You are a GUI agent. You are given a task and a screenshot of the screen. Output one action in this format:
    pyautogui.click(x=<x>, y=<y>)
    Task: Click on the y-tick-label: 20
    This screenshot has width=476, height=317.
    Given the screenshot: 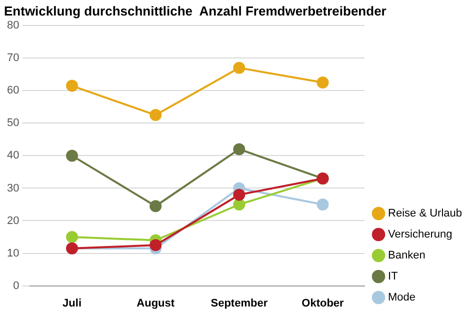 What is the action you would take?
    pyautogui.click(x=13, y=220)
    